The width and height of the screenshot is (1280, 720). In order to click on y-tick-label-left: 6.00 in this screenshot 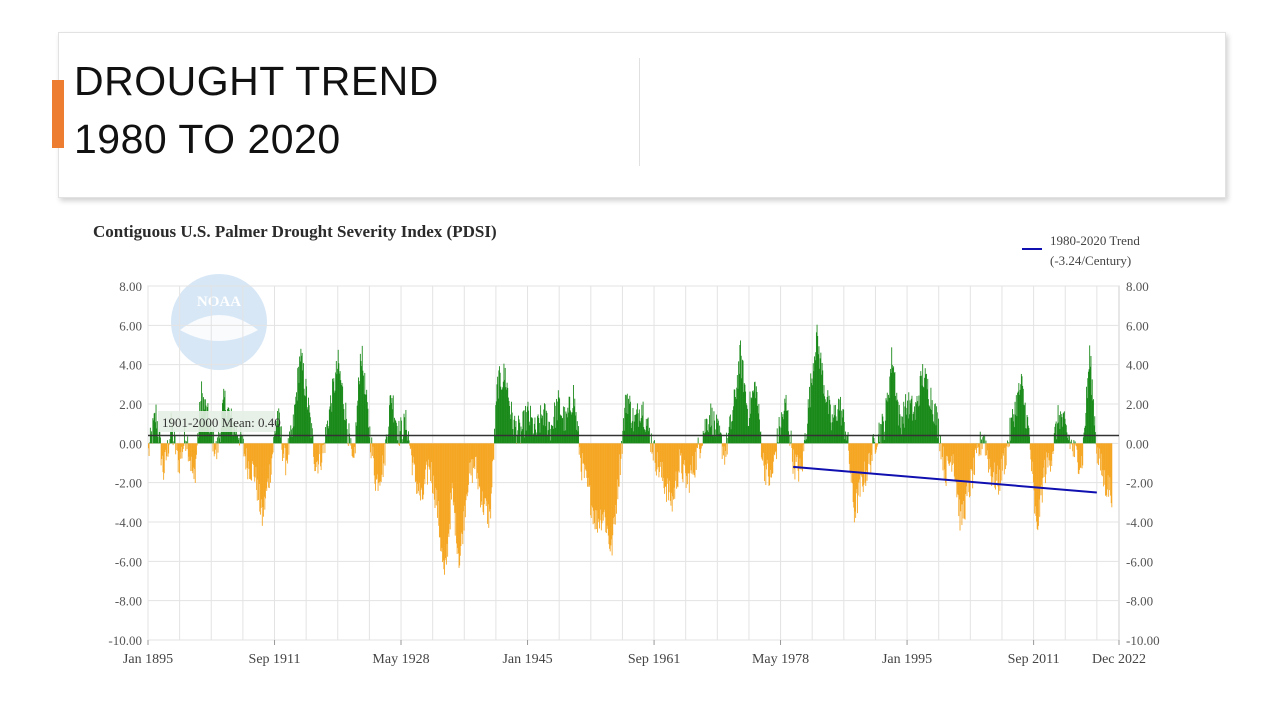, I will do `click(130, 325)`.